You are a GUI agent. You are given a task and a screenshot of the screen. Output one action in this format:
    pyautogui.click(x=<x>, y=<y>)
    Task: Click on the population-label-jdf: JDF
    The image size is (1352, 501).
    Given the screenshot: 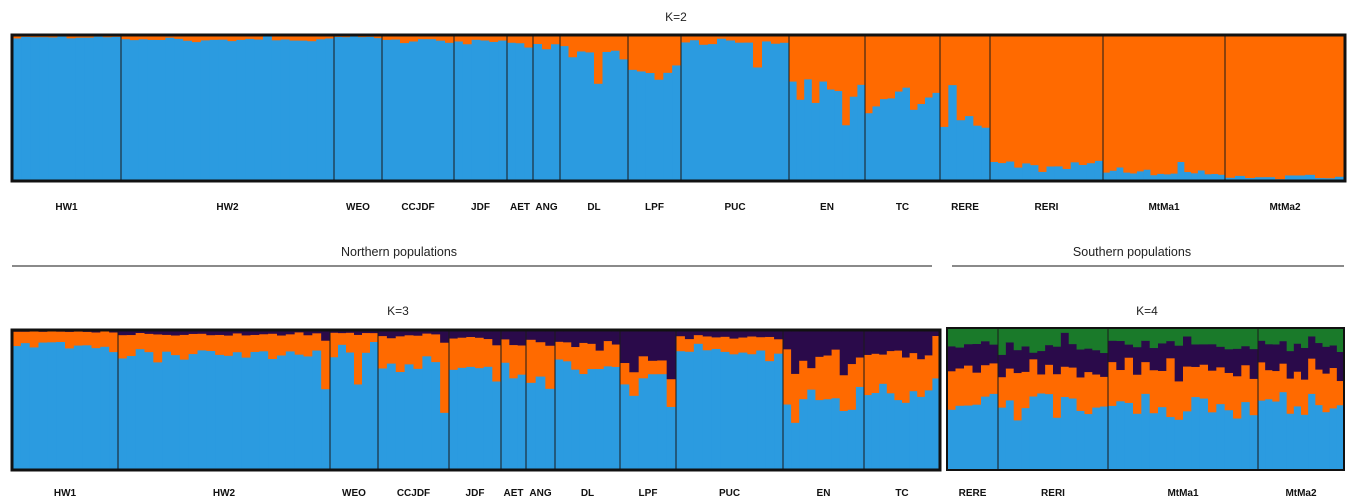 What is the action you would take?
    pyautogui.click(x=480, y=207)
    